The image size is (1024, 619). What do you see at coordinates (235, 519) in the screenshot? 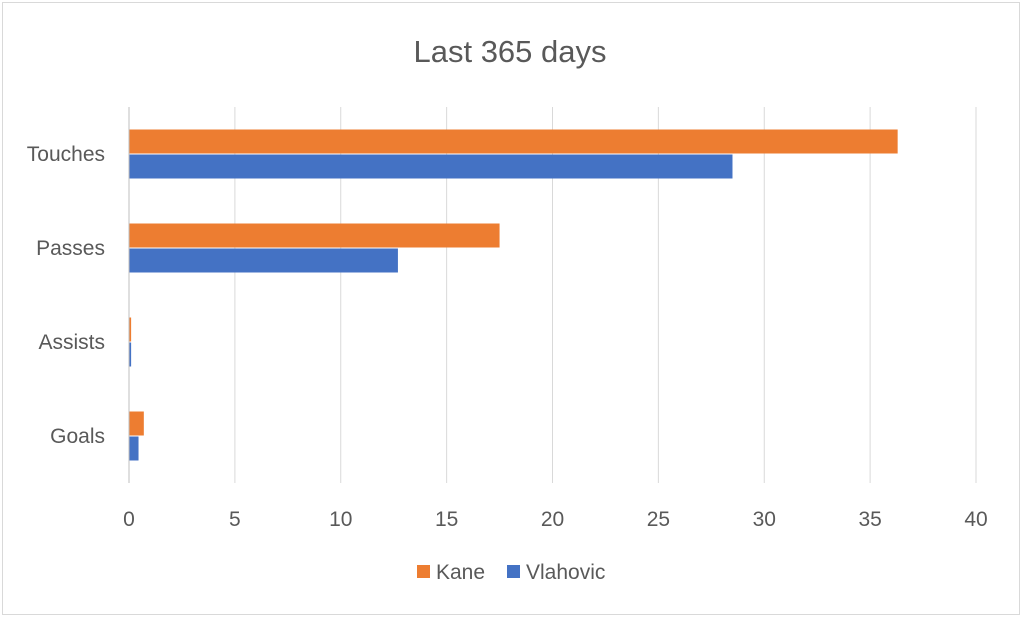
I see `x-tick-label: 5` at bounding box center [235, 519].